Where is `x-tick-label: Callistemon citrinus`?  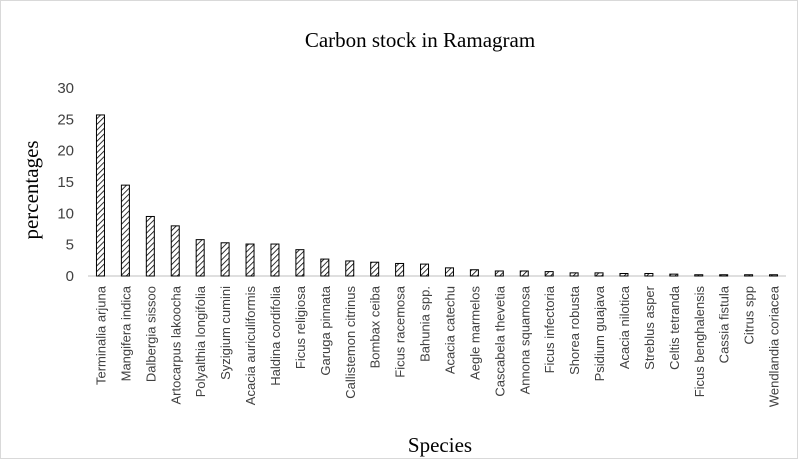
x-tick-label: Callistemon citrinus is located at coordinates (350, 342).